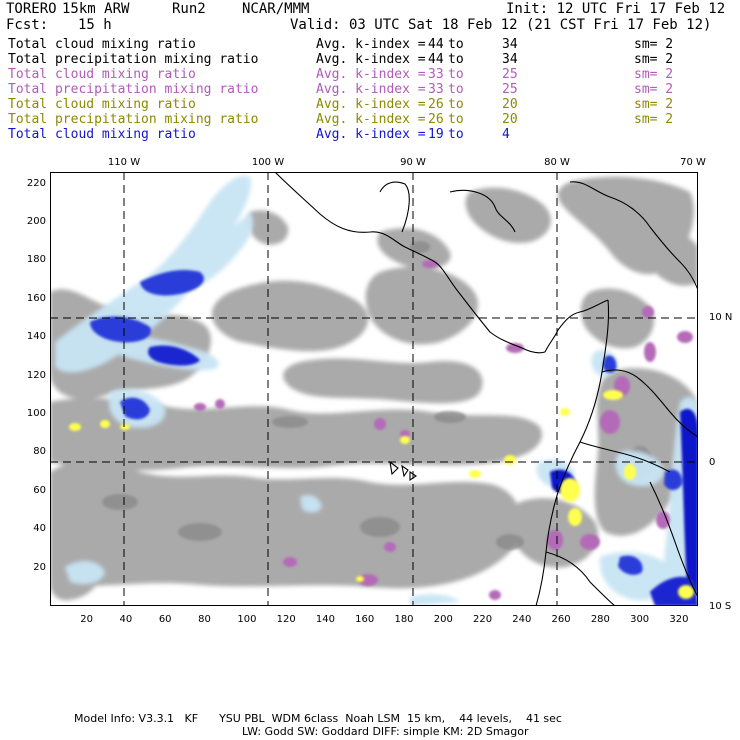 Image resolution: width=740 pixels, height=740 pixels. I want to click on x-tick-label: 200, so click(443, 619).